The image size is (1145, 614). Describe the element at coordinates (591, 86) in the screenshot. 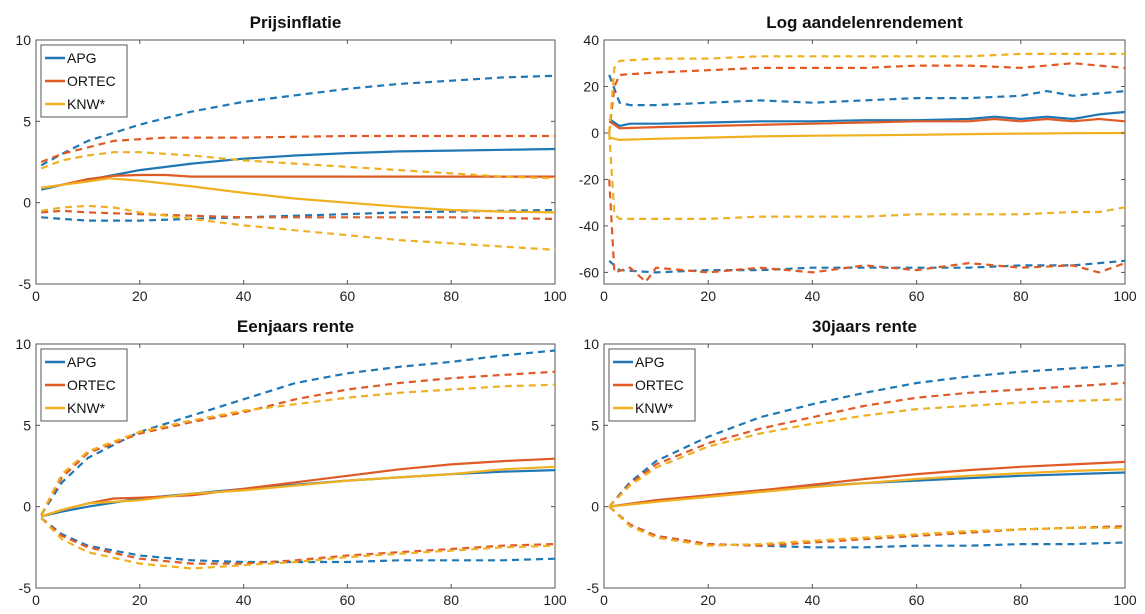

I see `y-tick-label: 20` at that location.